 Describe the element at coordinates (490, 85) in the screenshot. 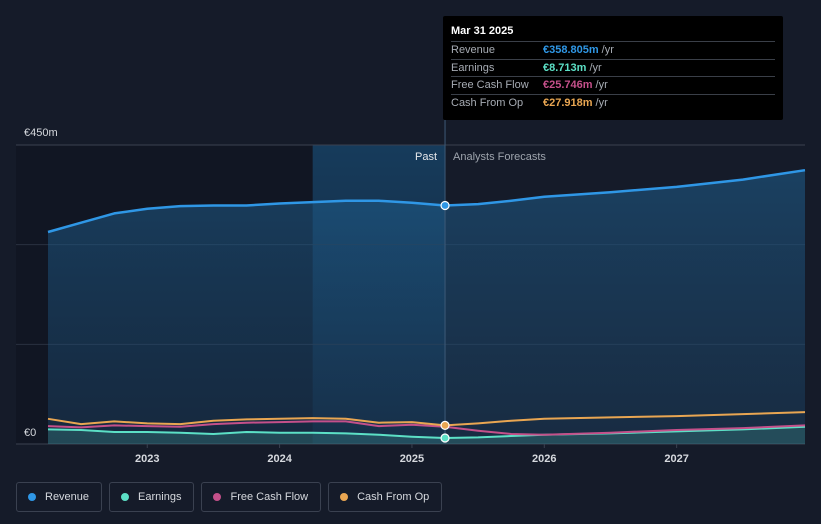

I see `tooltip-label: Free Cash Flow` at that location.